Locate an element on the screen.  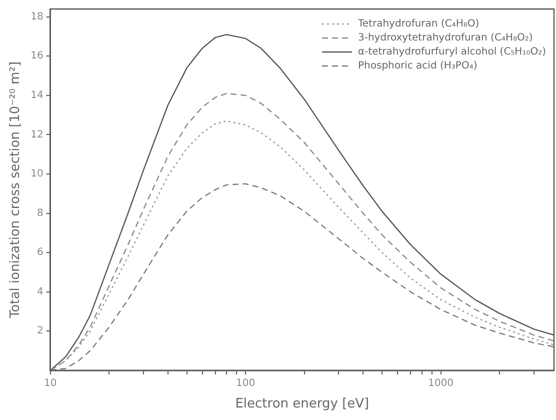
legend-label: Tetrahydrofuran (C₄H₈O) is located at coordinates (418, 24).